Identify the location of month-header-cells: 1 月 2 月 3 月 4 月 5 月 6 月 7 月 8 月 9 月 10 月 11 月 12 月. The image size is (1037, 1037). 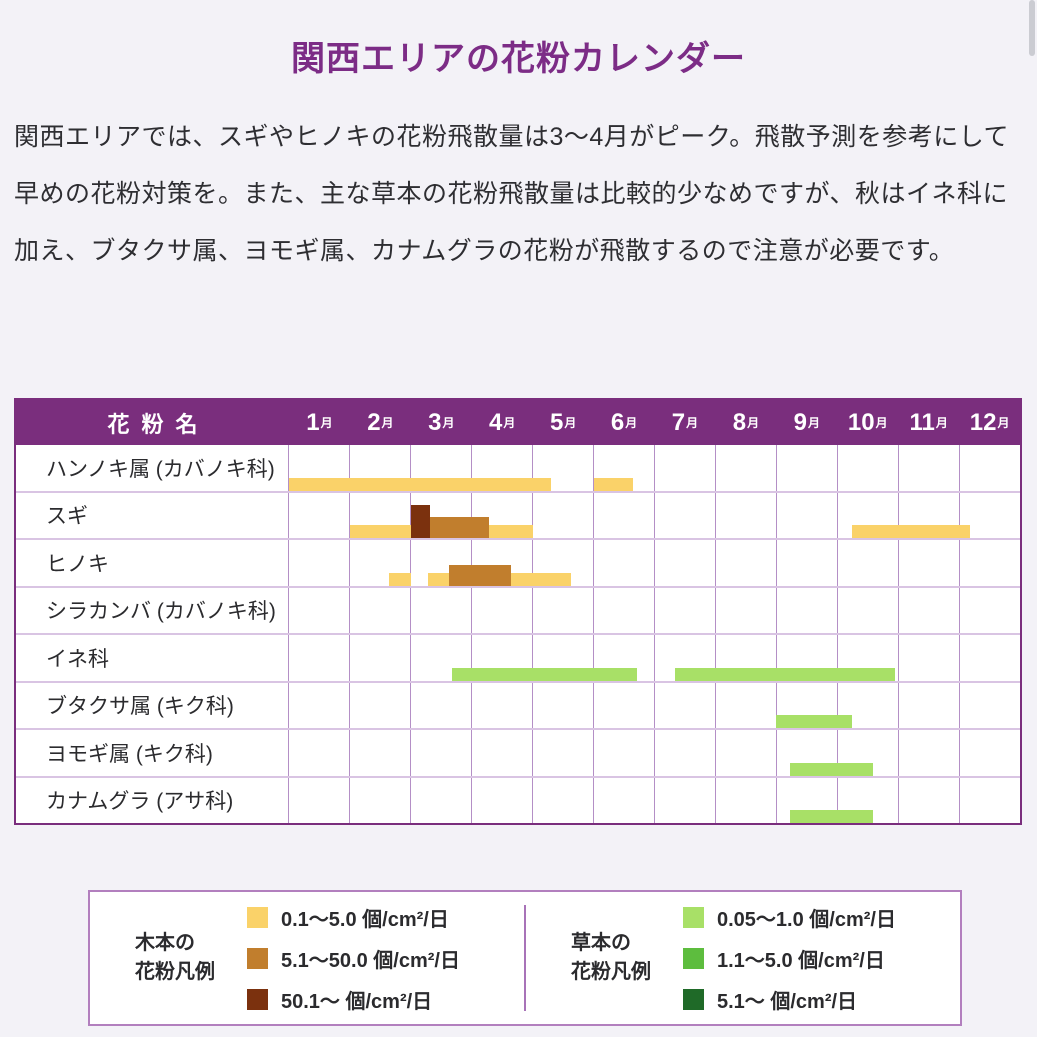
(654, 422).